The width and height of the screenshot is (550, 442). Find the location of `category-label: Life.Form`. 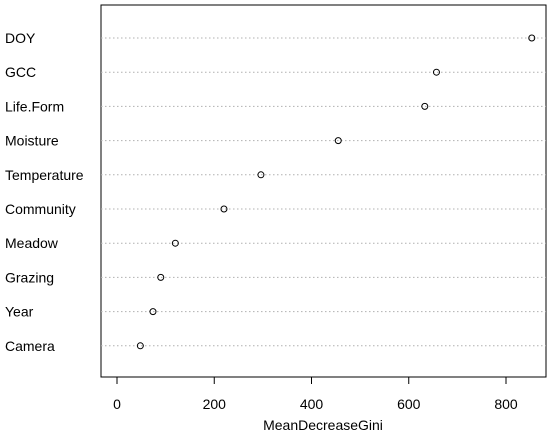

category-label: Life.Form is located at coordinates (34, 106).